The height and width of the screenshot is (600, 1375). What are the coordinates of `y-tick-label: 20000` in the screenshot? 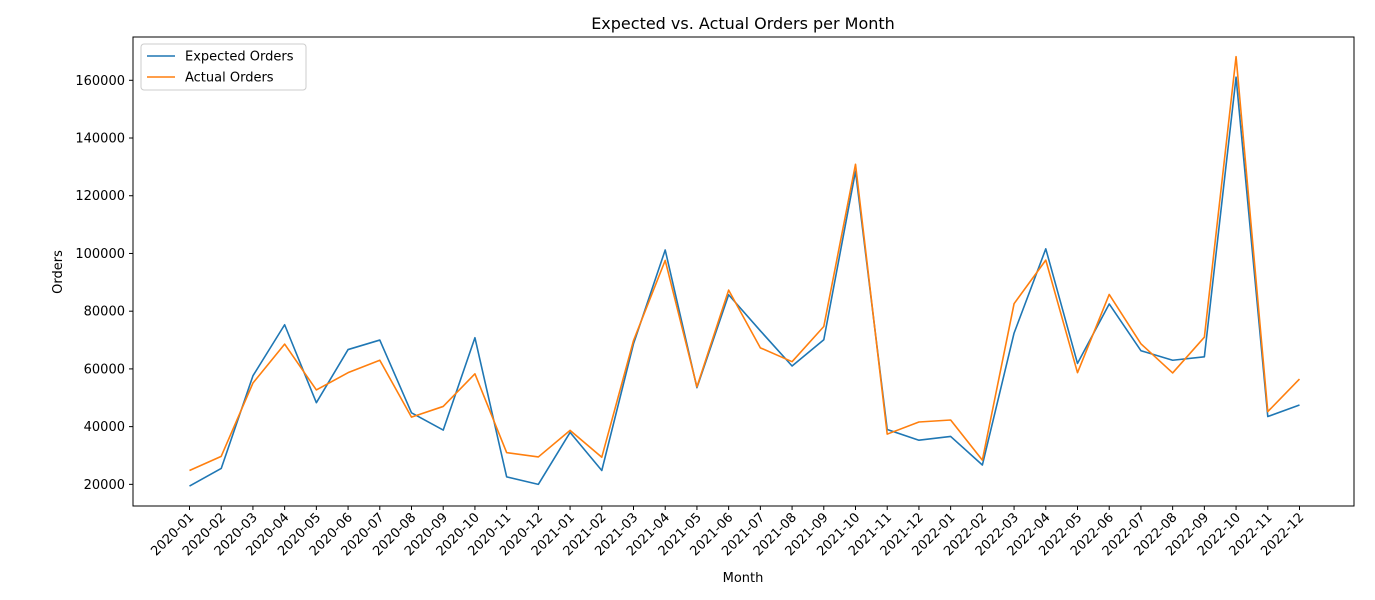 It's located at (104, 485).